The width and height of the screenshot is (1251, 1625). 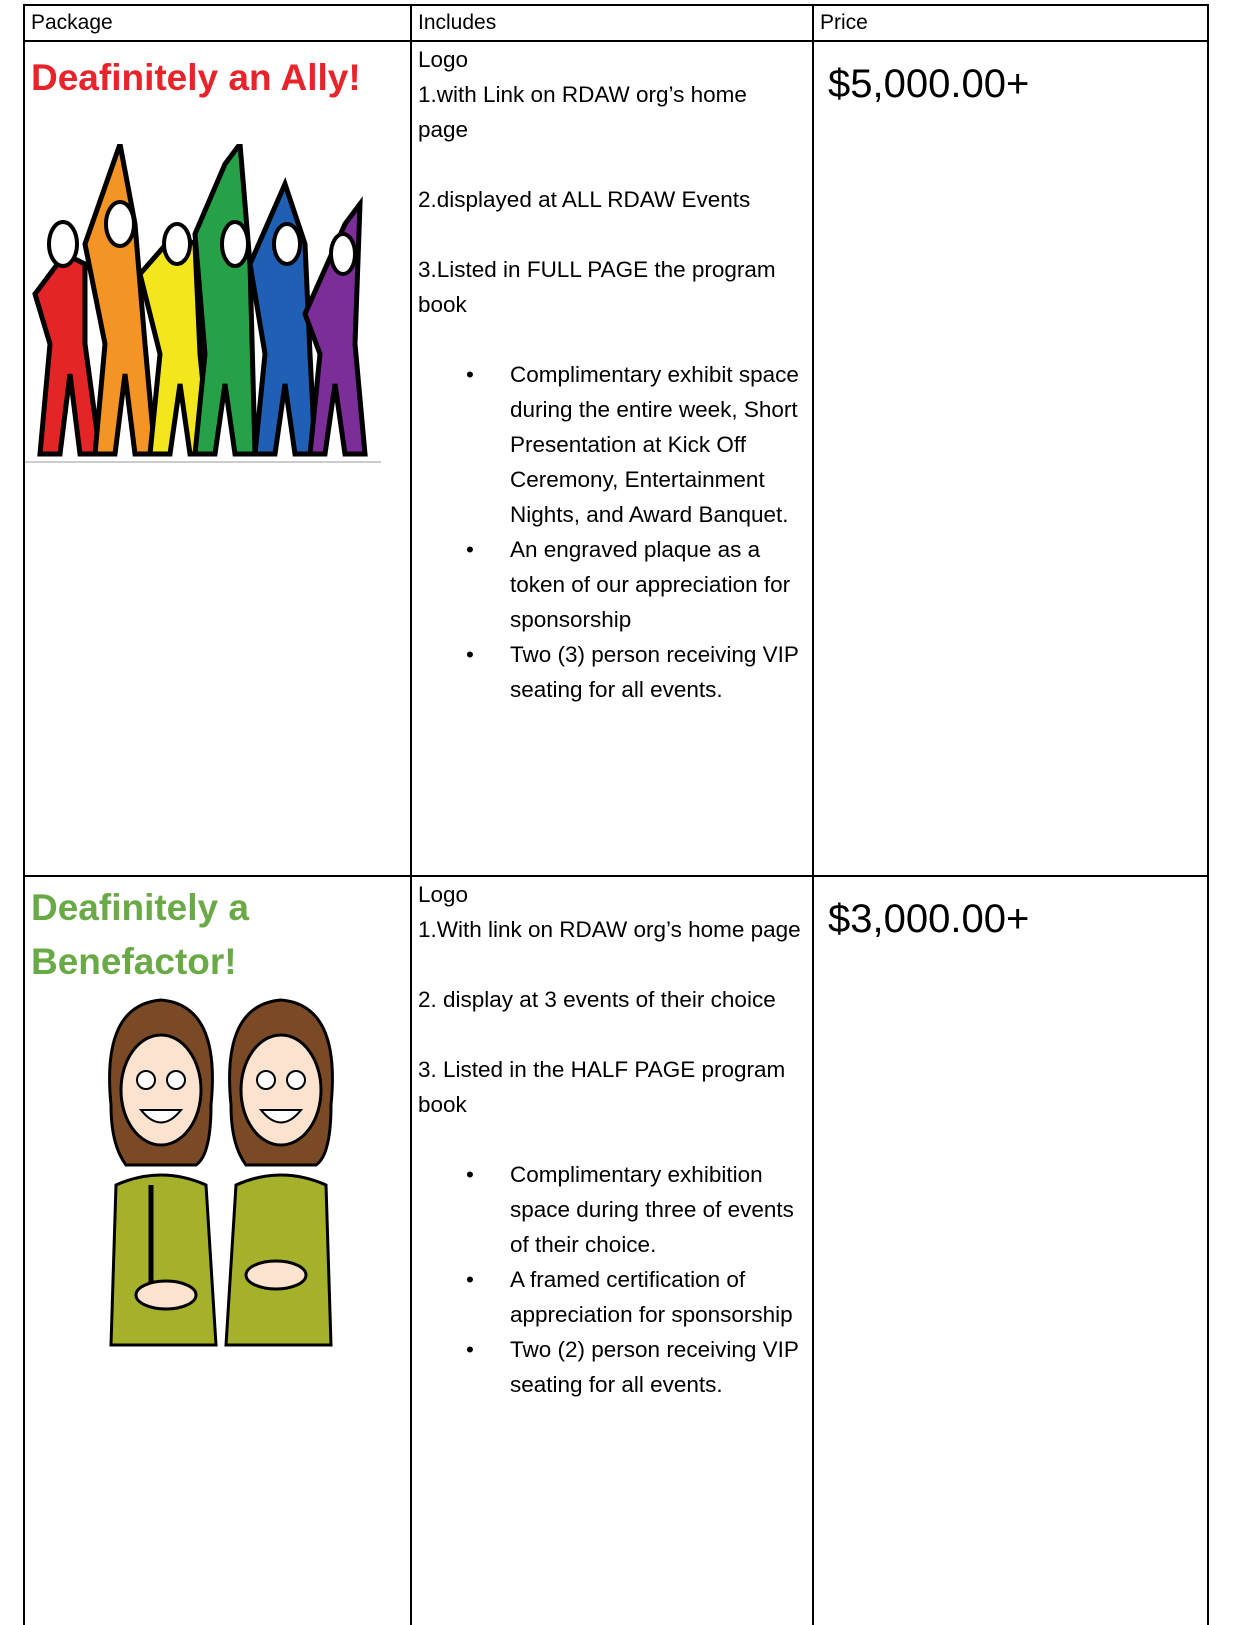 I want to click on header-cell: Includes, so click(x=612, y=23).